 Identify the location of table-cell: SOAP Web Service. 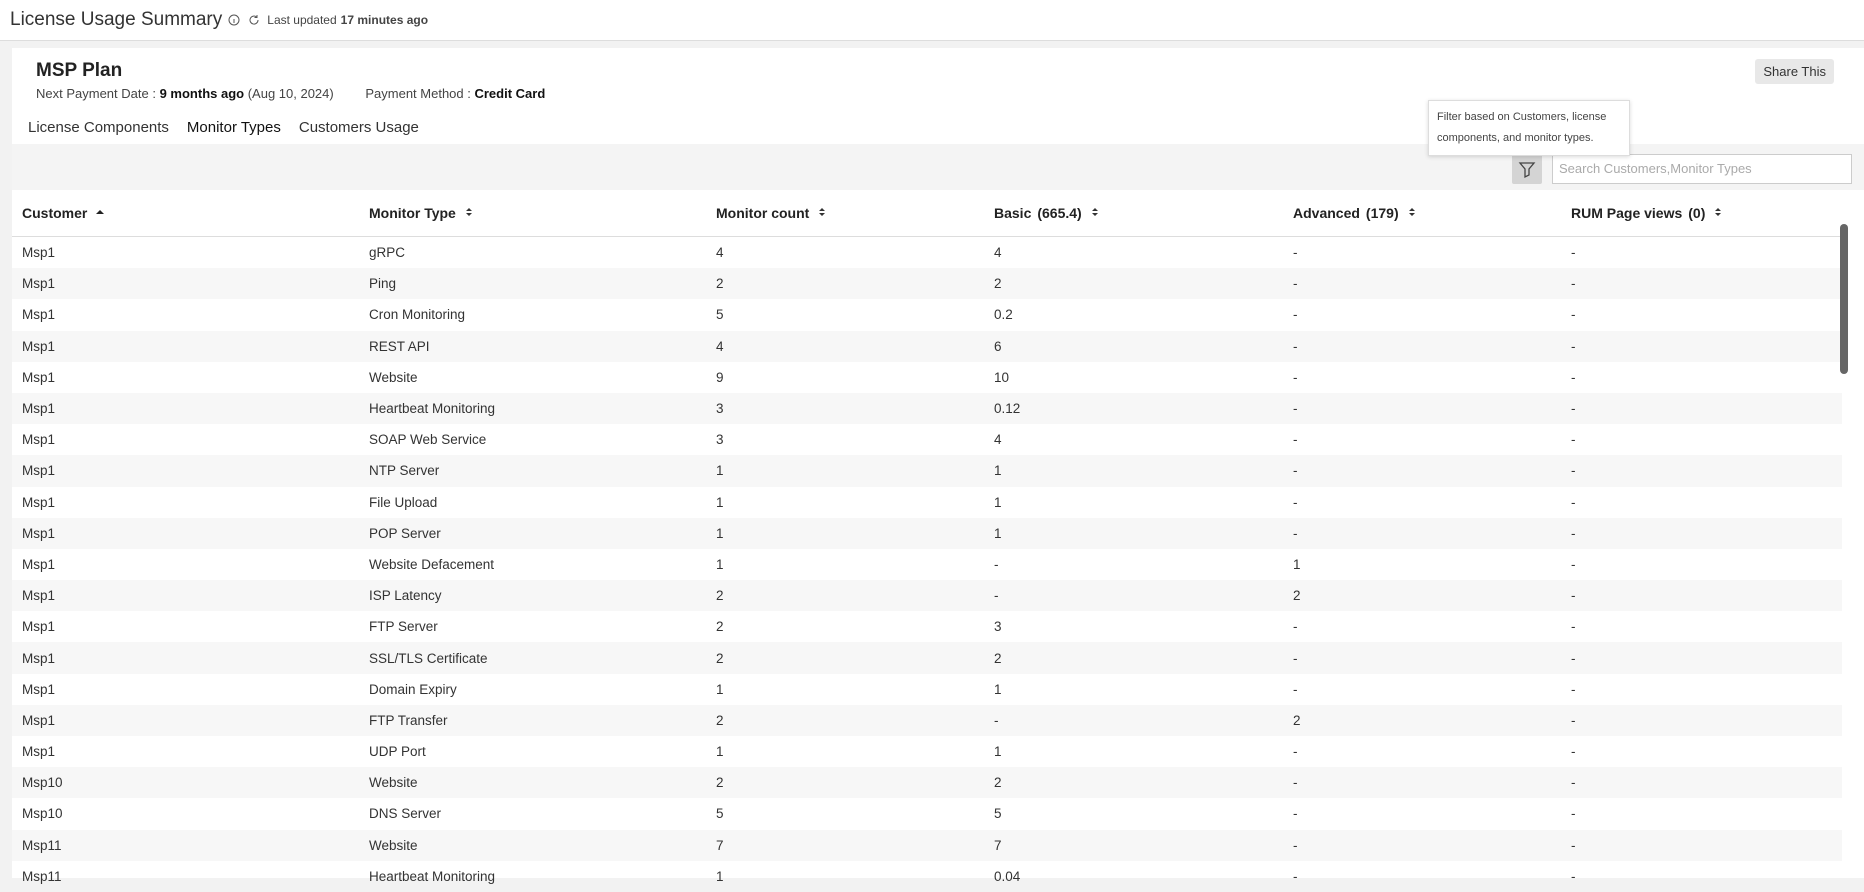
(428, 440).